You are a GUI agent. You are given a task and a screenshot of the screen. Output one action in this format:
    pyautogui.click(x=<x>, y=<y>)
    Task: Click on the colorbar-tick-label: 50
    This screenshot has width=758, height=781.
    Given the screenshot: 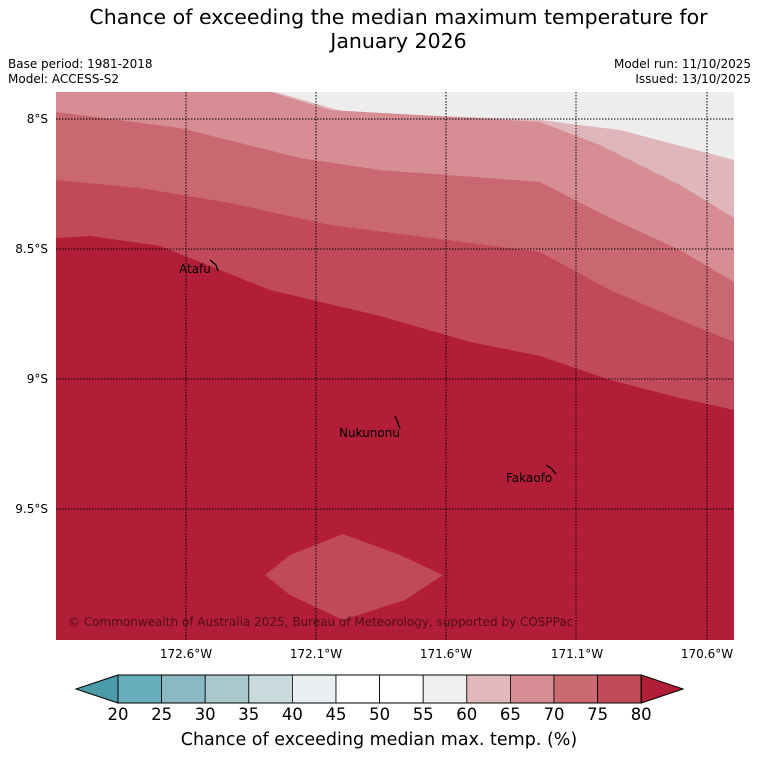 What is the action you would take?
    pyautogui.click(x=379, y=714)
    